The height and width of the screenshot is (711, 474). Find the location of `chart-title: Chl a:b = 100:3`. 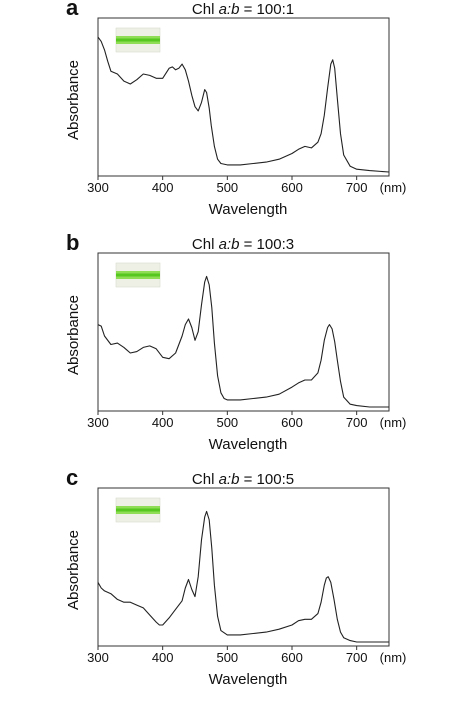

chart-title: Chl a:b = 100:3 is located at coordinates (243, 244).